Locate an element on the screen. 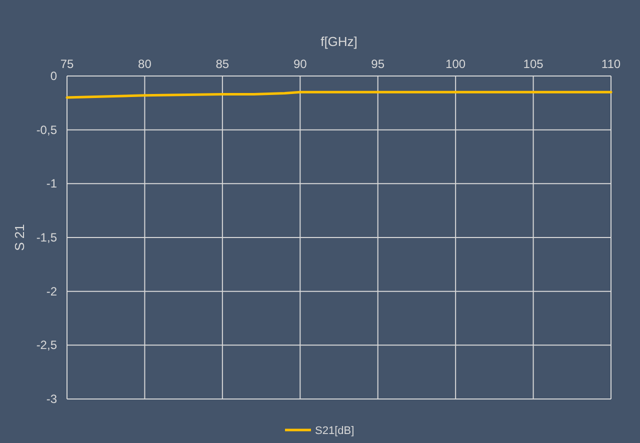 Image resolution: width=640 pixels, height=443 pixels. y-tick-label: -2 is located at coordinates (52, 291).